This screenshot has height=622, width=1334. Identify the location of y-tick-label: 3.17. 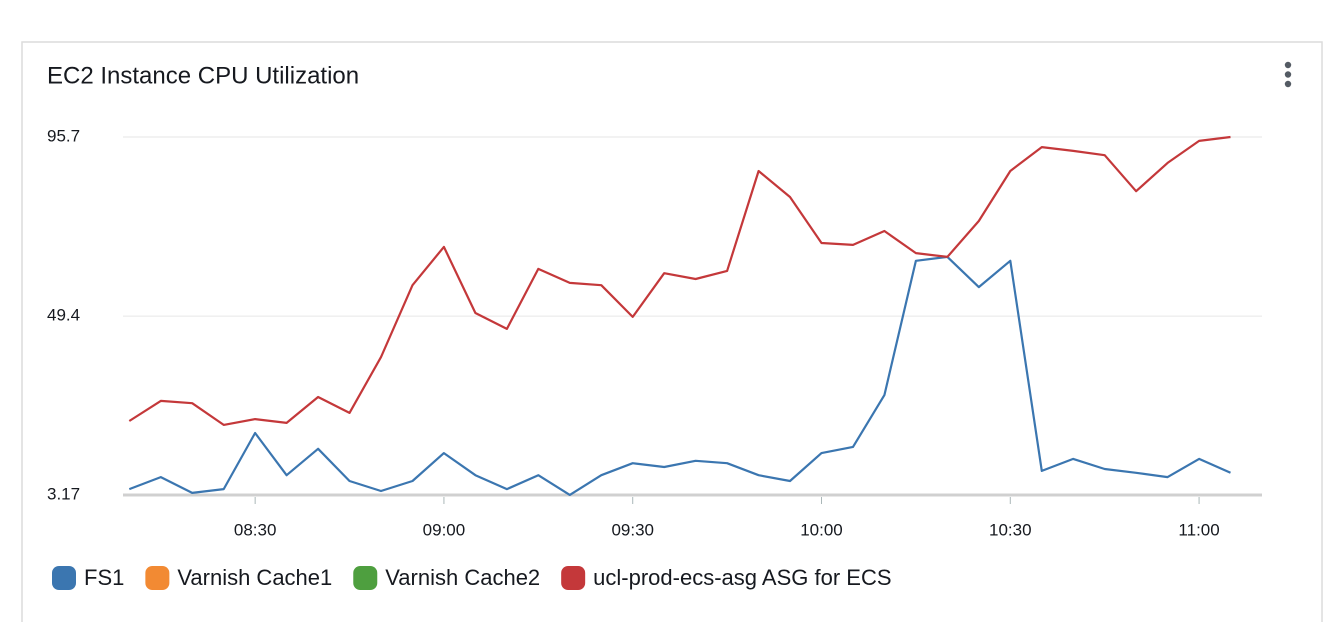
(63, 493).